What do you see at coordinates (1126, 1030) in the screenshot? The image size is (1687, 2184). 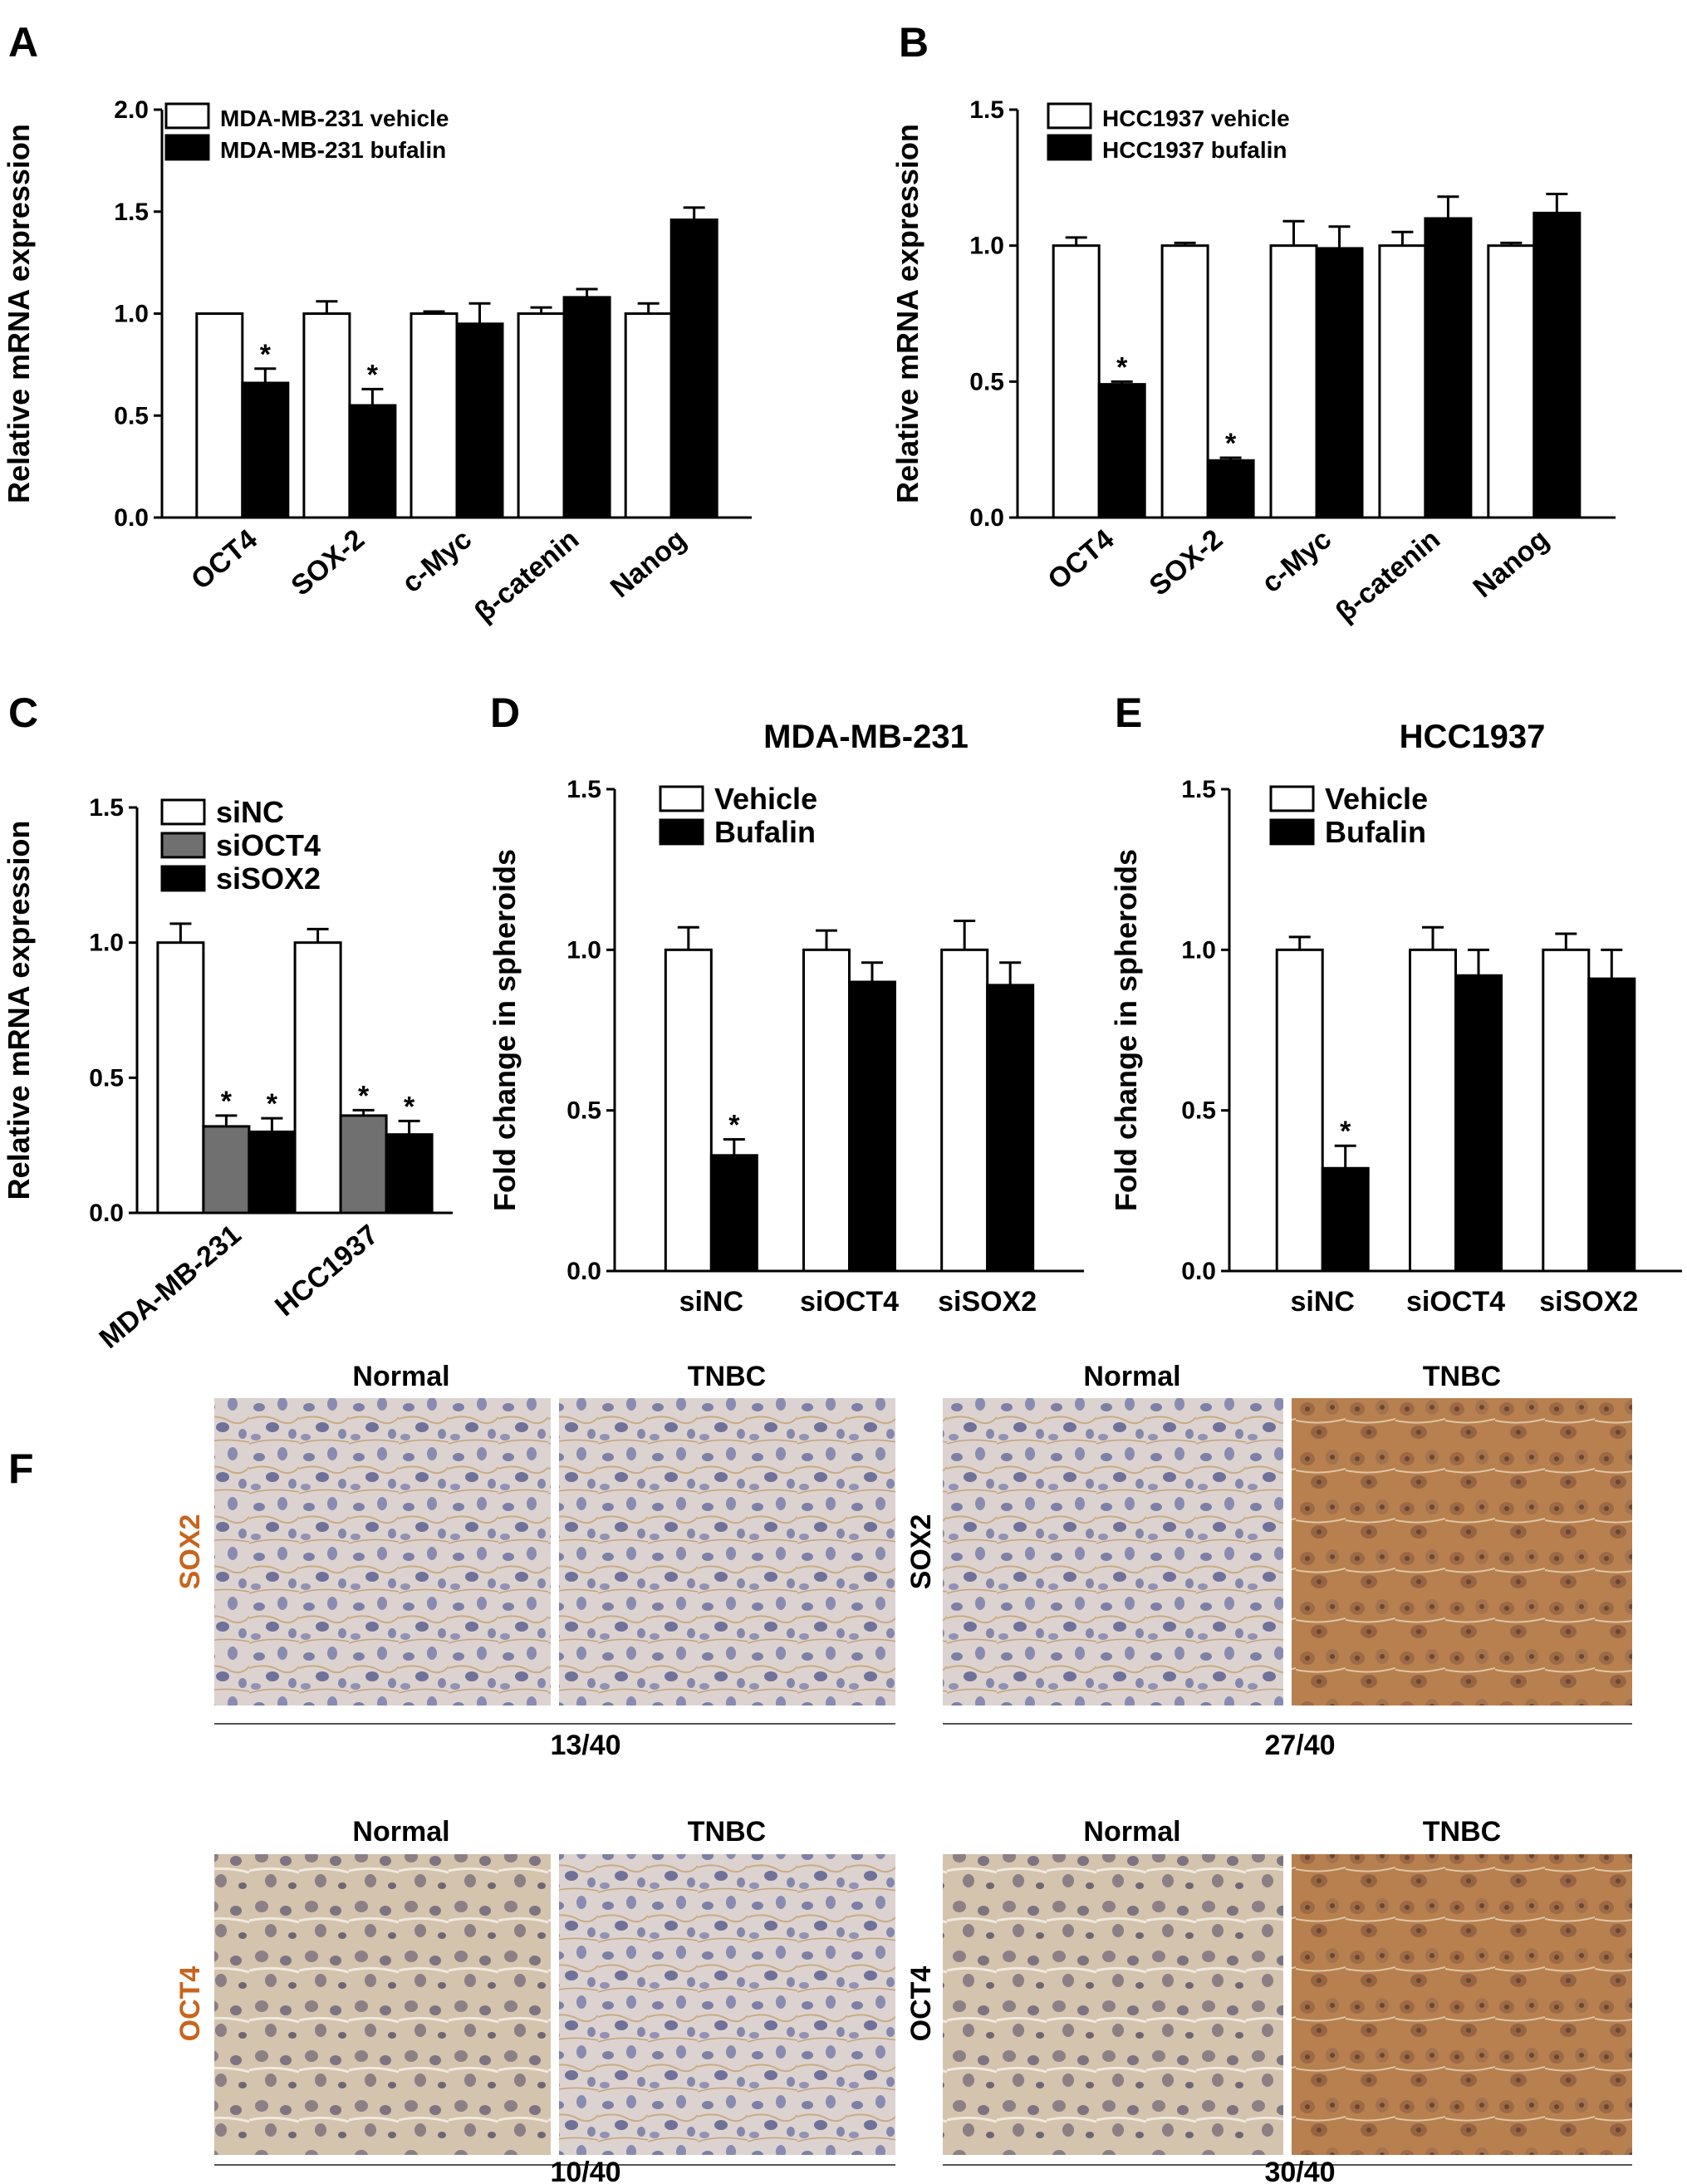 I see `y-axis-label: Fold change in spheroids` at bounding box center [1126, 1030].